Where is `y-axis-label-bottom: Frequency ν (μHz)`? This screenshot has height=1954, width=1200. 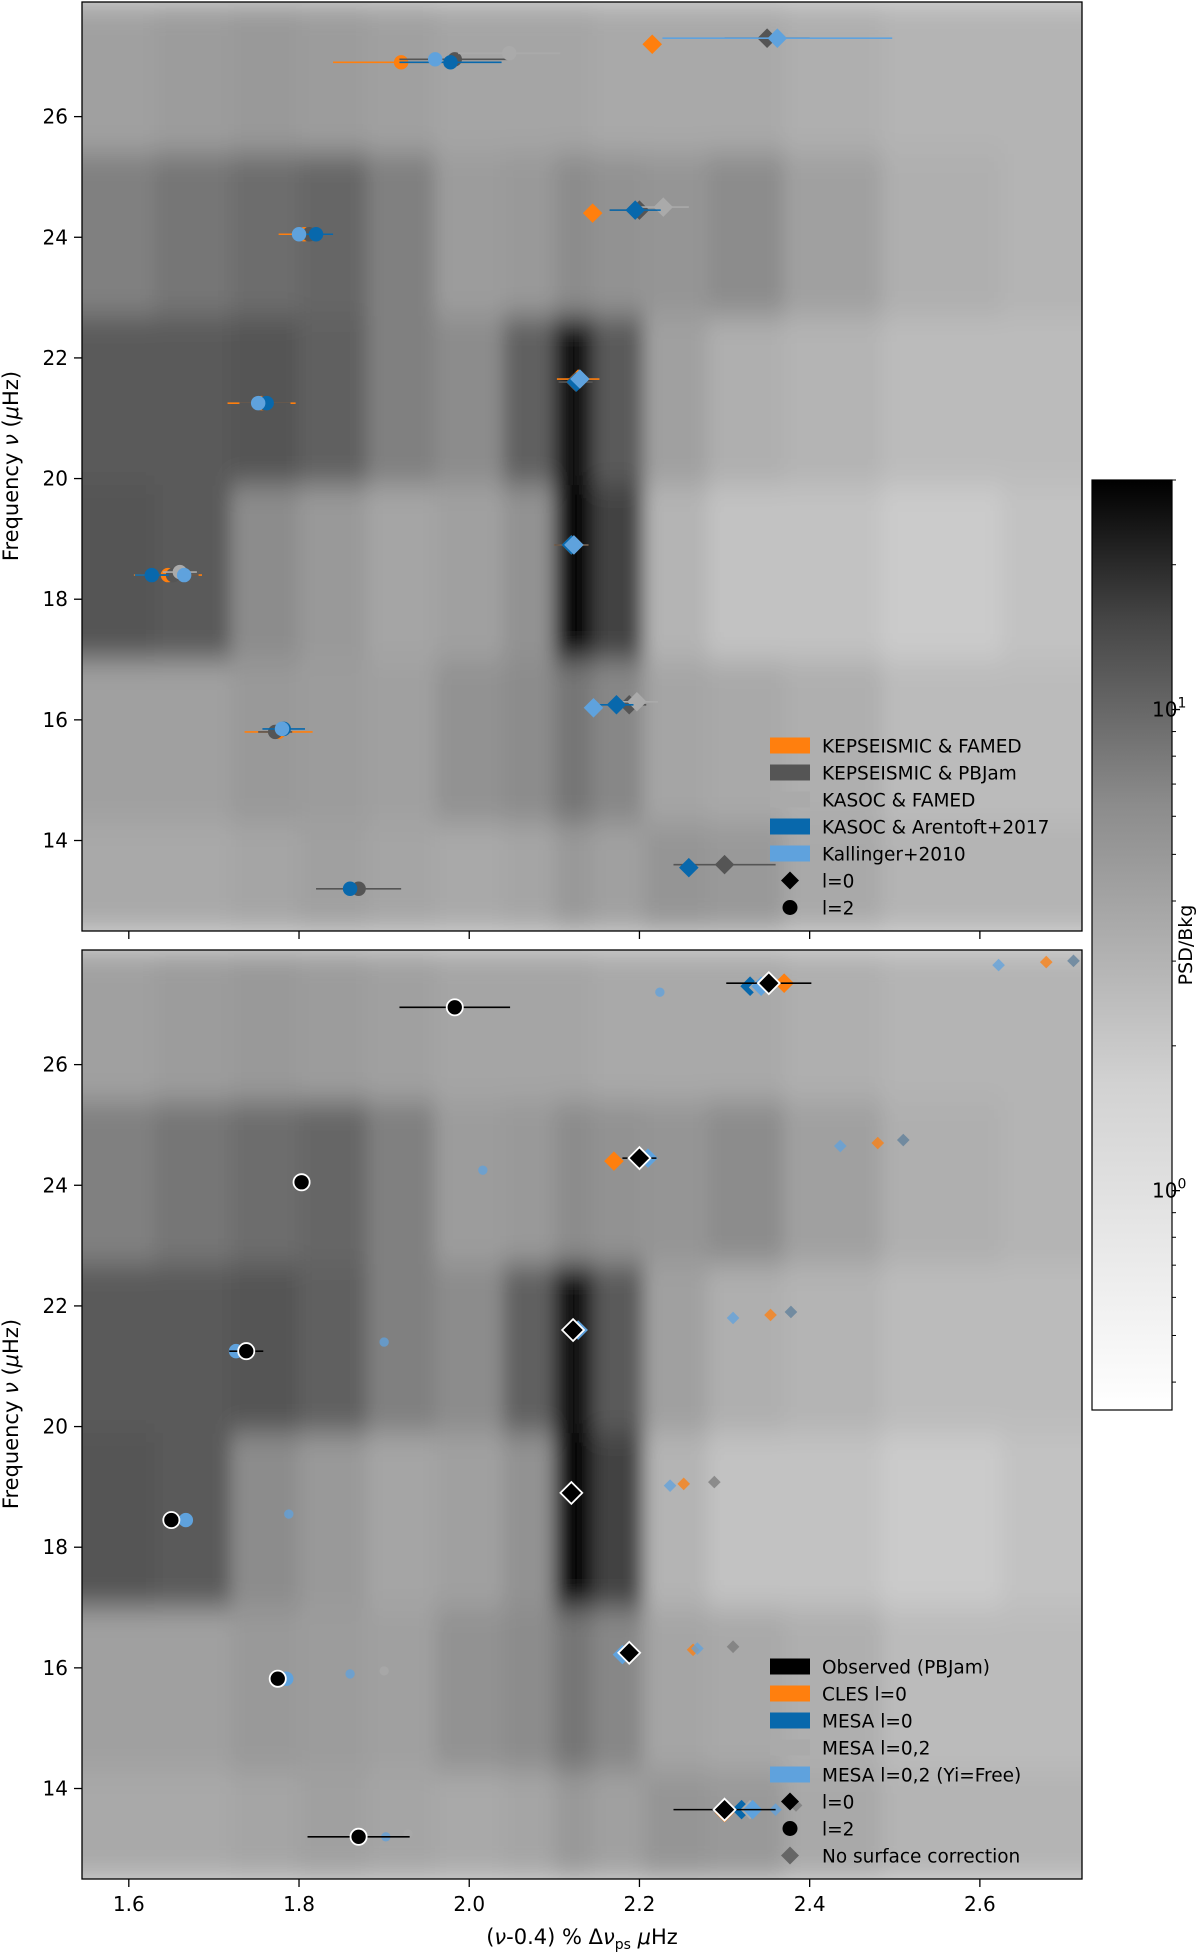
y-axis-label-bottom: Frequency ν (μHz) is located at coordinates (11, 1414).